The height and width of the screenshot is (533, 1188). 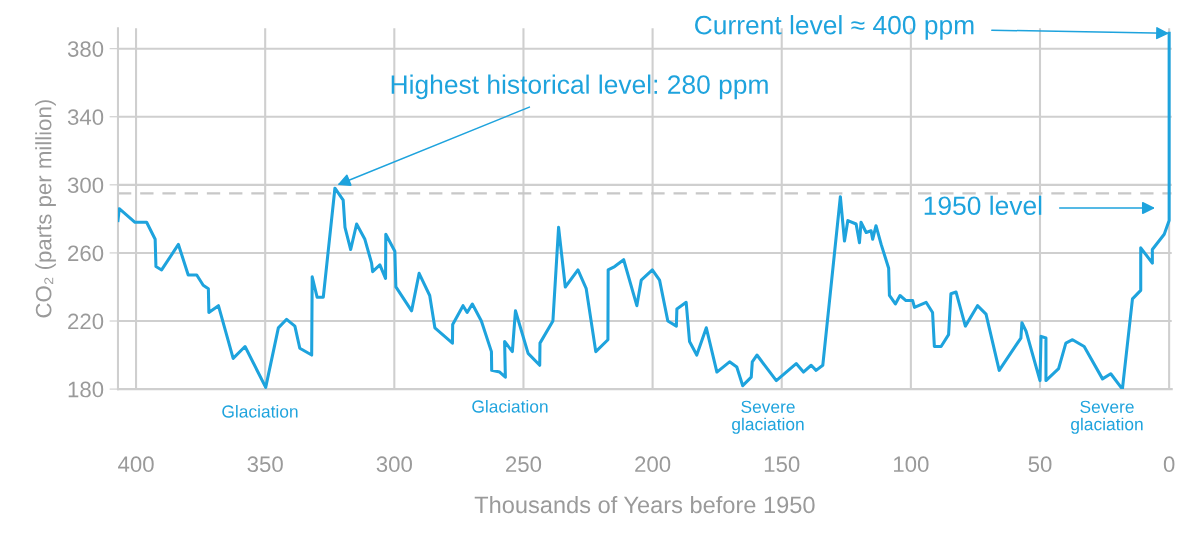 What do you see at coordinates (1169, 464) in the screenshot?
I see `x-tick-label: 0` at bounding box center [1169, 464].